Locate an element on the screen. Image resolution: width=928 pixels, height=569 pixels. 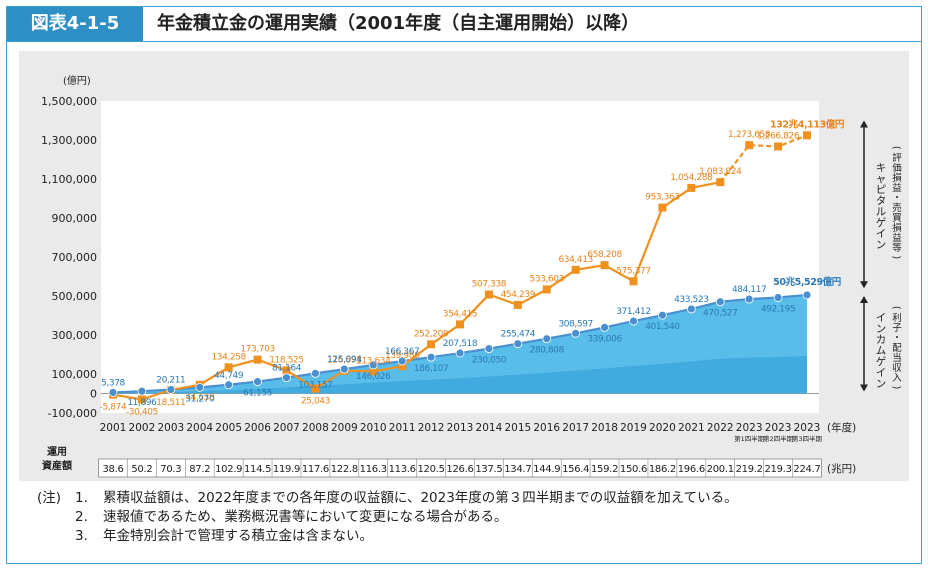
income-side-label: イ is located at coordinates (881, 318).